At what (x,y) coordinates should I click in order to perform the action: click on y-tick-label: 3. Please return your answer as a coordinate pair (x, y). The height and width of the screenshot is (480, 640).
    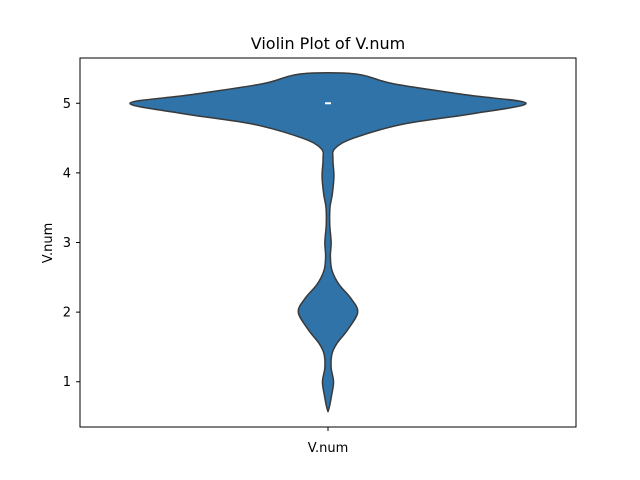
    Looking at the image, I should click on (67, 243).